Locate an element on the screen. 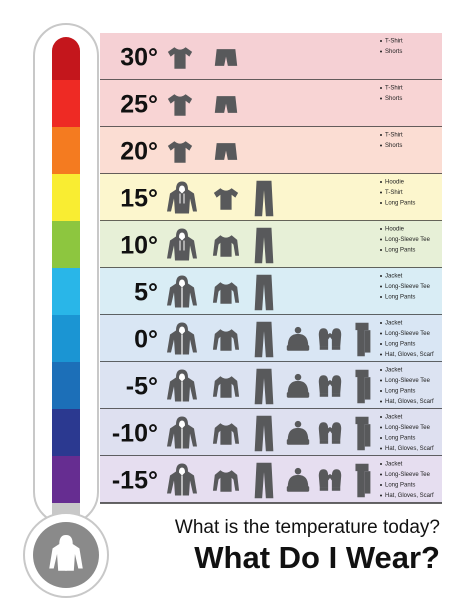  thermometer-cap is located at coordinates (66, 51).